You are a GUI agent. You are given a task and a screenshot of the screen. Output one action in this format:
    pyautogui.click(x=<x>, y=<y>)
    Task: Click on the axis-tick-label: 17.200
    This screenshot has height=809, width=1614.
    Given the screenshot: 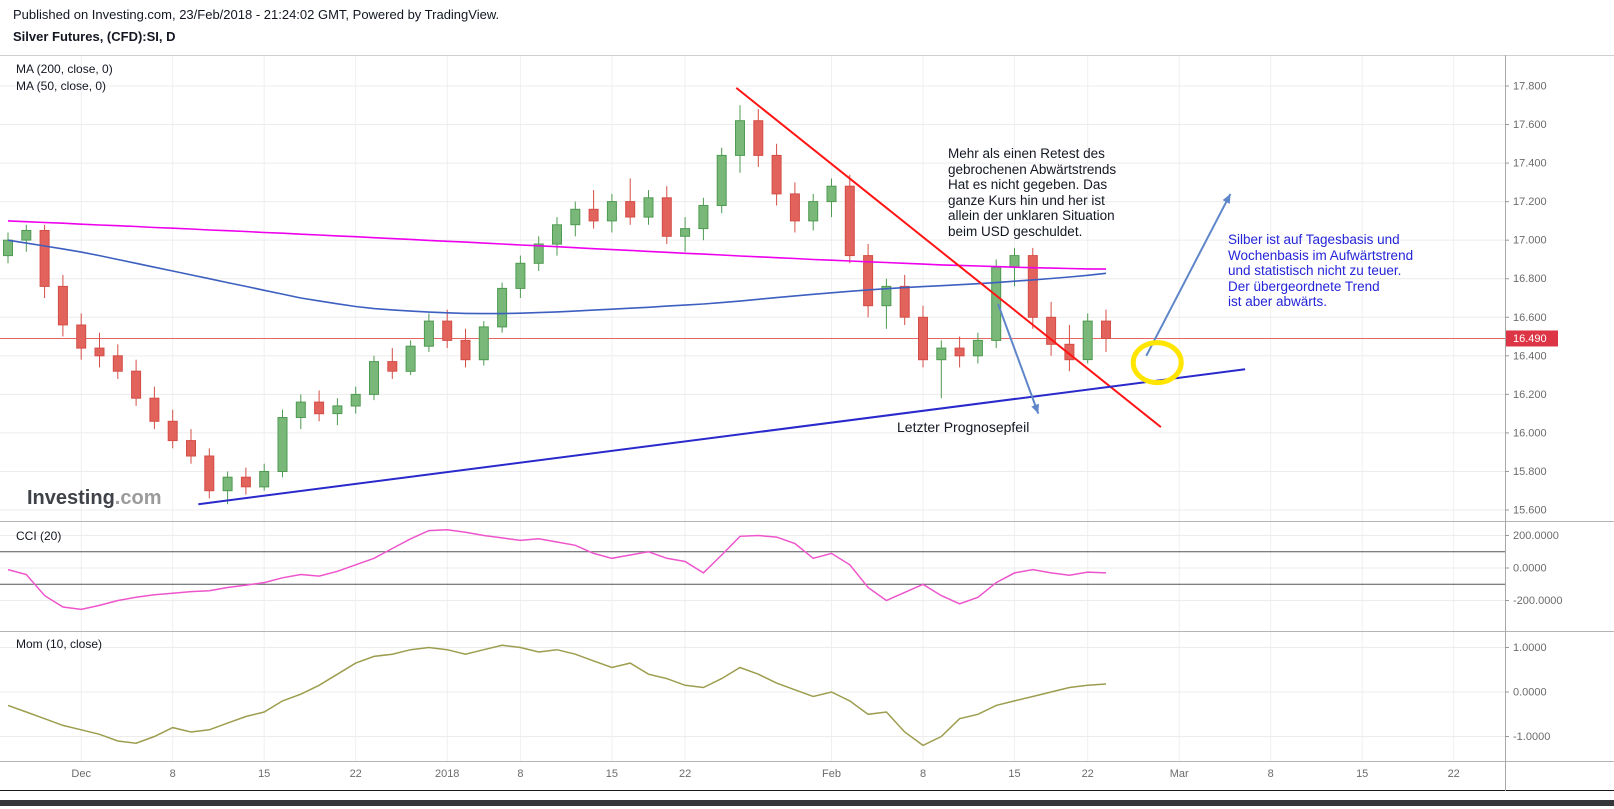 What is the action you would take?
    pyautogui.click(x=1530, y=202)
    